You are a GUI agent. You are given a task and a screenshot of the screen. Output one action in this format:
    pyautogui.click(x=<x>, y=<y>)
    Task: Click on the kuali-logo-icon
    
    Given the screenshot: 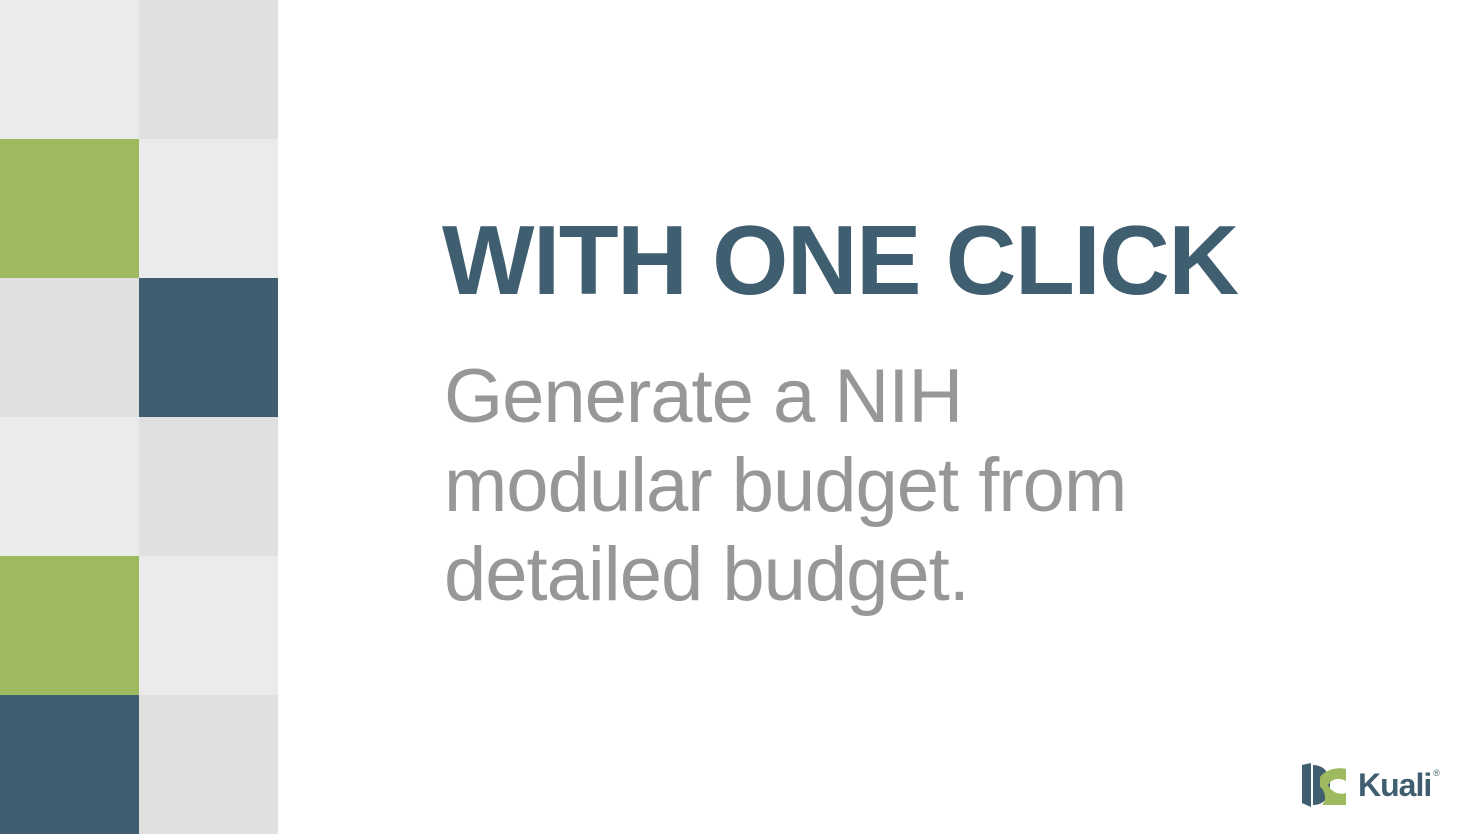 What is the action you would take?
    pyautogui.click(x=1325, y=785)
    